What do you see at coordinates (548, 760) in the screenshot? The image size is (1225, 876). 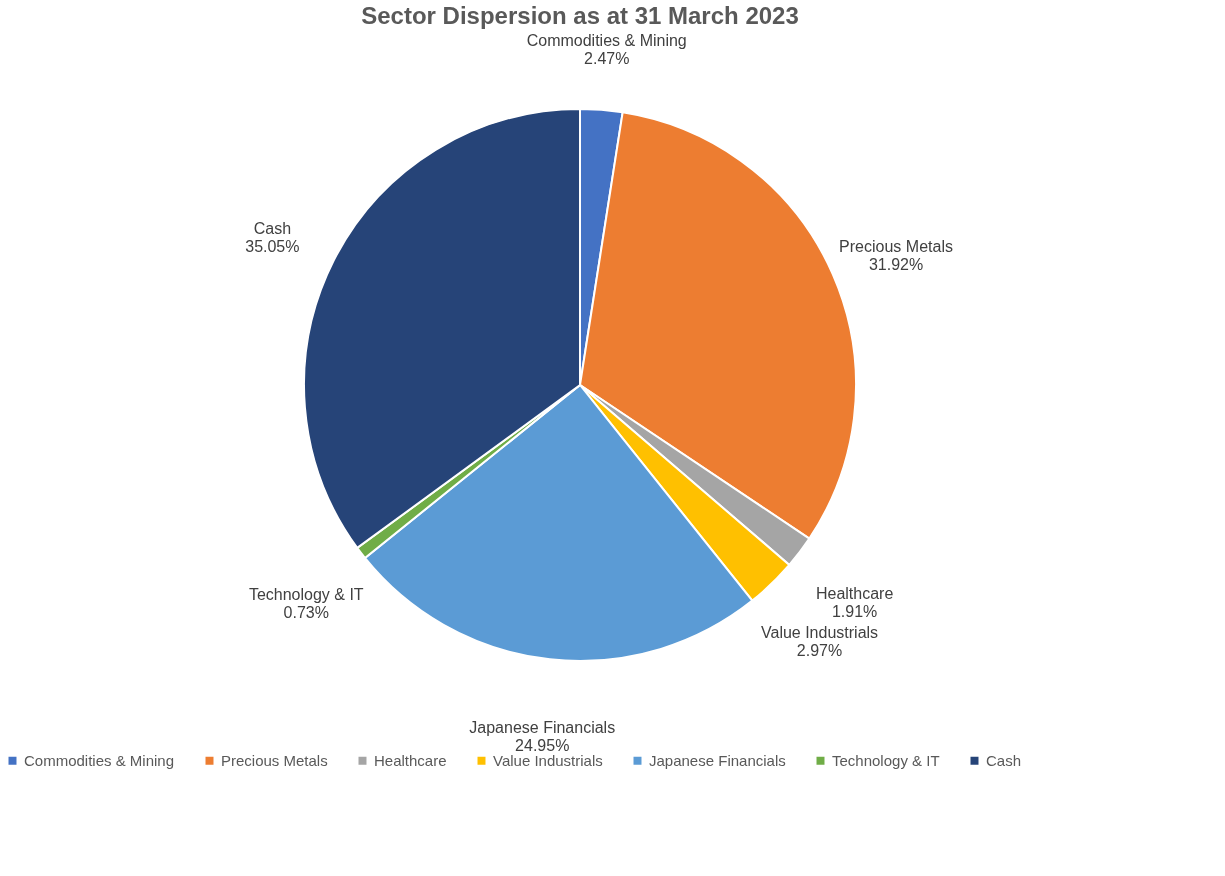 I see `legend-label: Value Industrials` at bounding box center [548, 760].